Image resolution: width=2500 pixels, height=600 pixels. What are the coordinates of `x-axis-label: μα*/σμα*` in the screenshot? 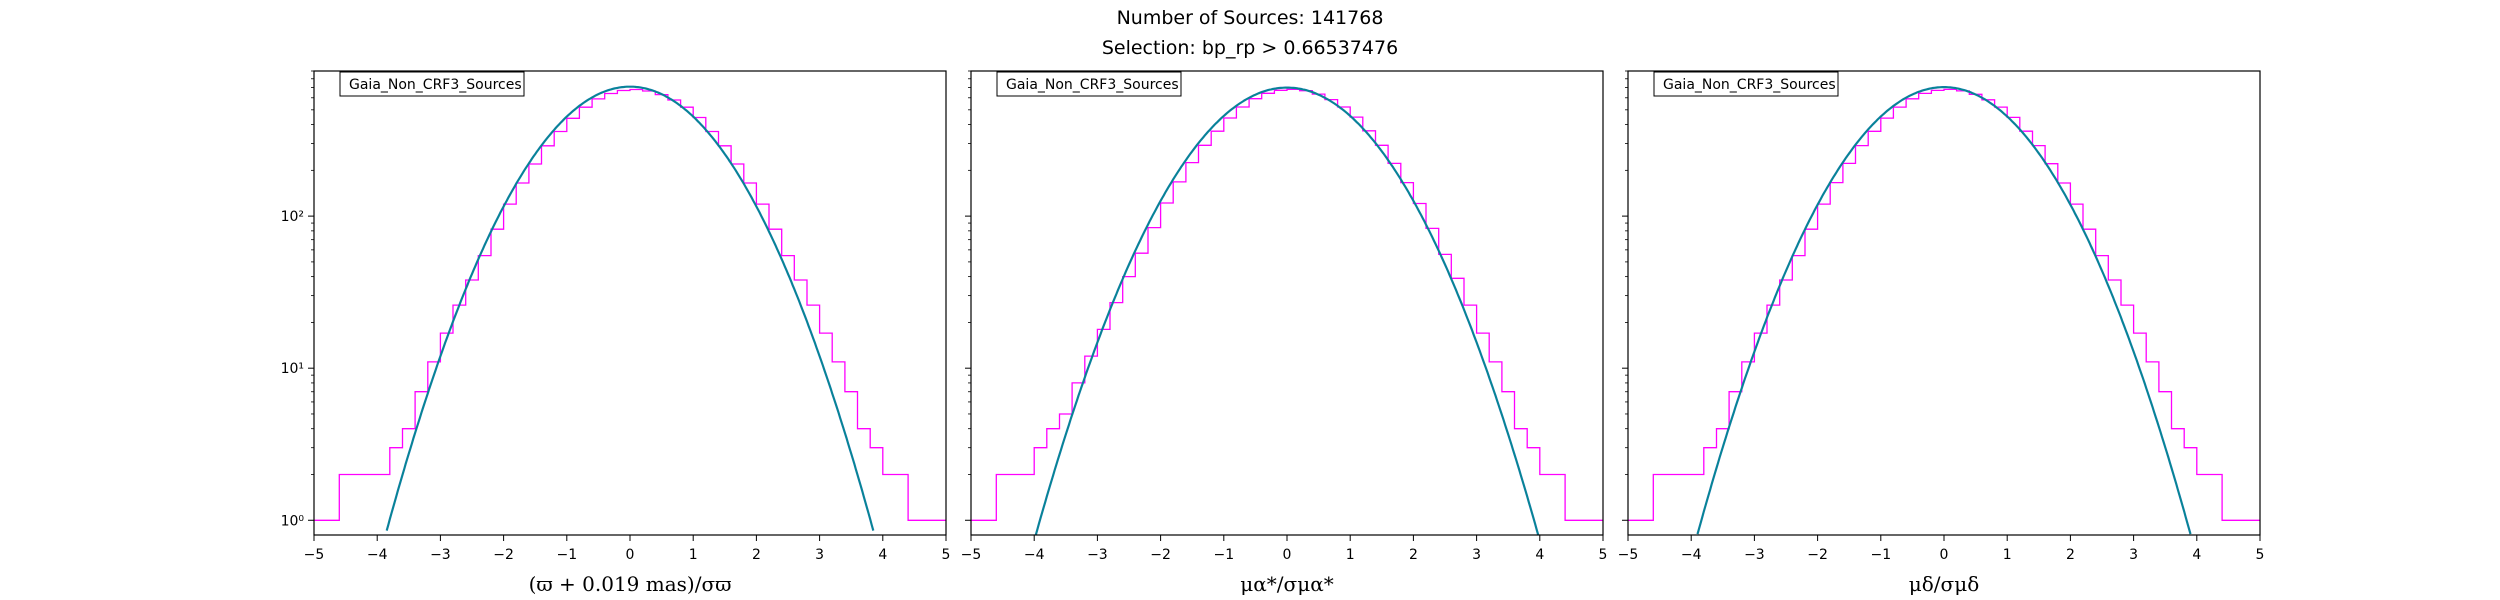 It's located at (1286, 584).